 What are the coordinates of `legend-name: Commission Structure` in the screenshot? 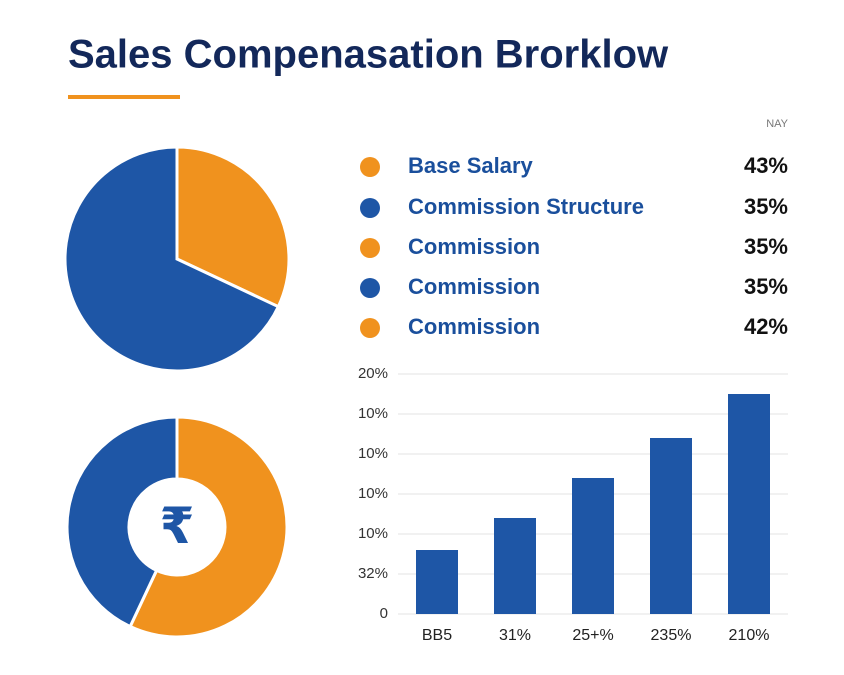 It's located at (526, 206).